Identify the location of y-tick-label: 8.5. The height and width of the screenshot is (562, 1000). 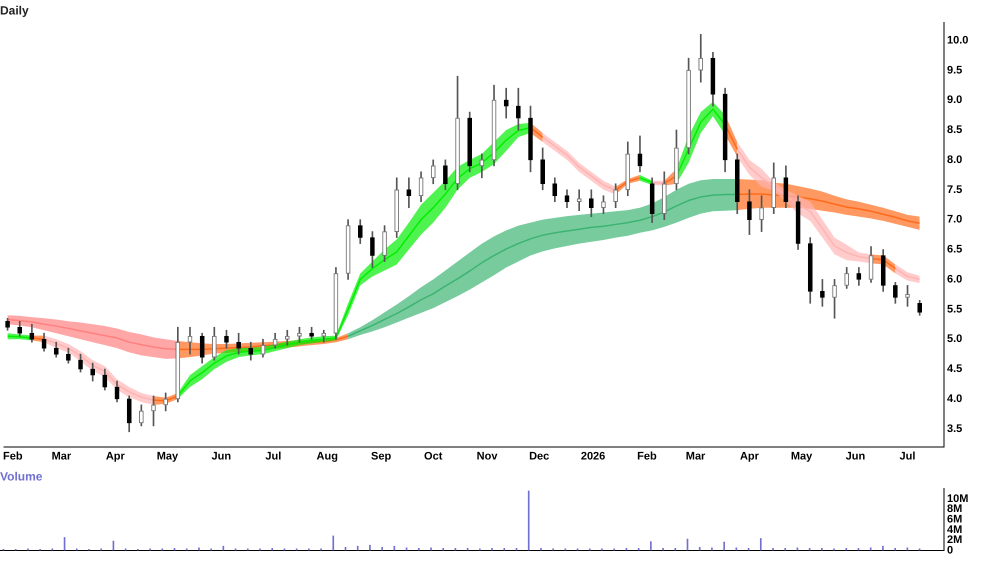
(954, 130).